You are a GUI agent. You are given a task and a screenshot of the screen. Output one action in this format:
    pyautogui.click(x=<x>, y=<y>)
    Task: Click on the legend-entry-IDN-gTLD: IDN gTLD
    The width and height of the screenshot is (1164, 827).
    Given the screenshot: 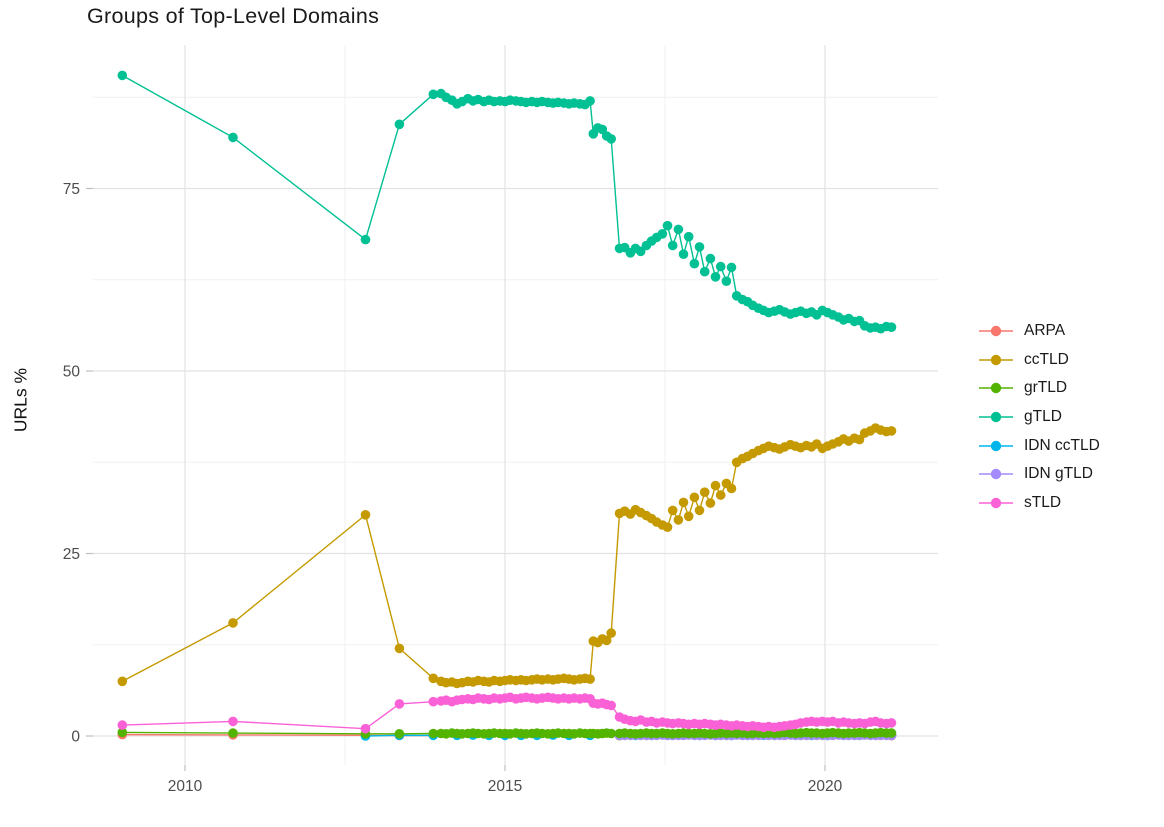 What is the action you would take?
    pyautogui.click(x=1039, y=474)
    